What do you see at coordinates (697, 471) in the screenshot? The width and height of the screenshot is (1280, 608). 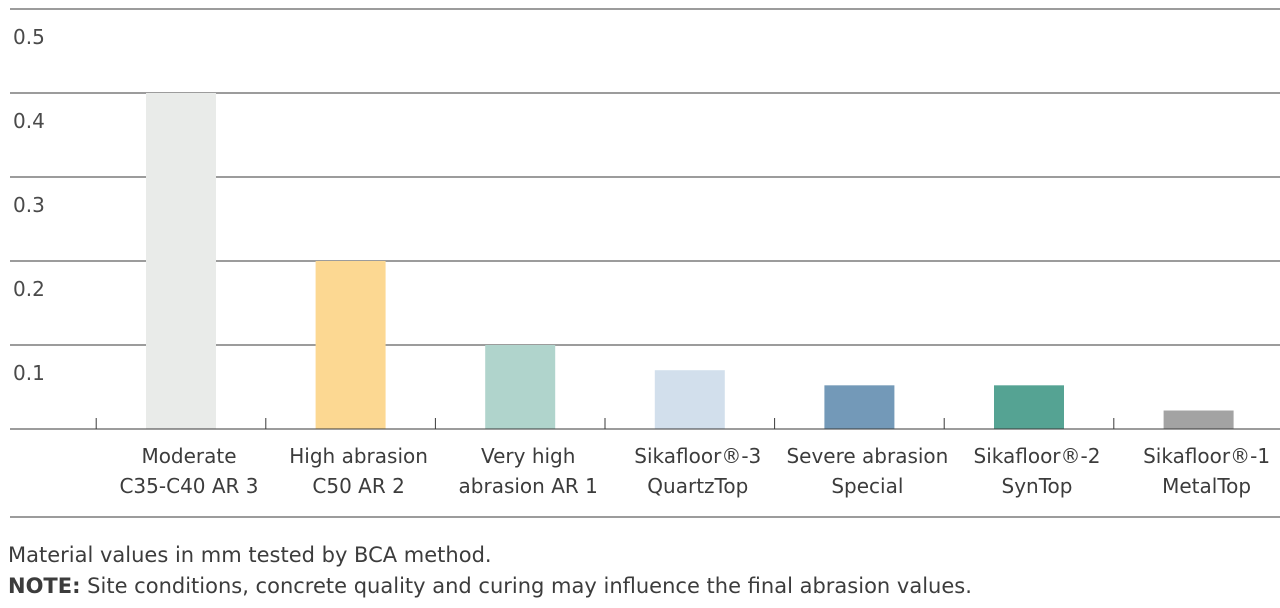 I see `category-label: Sikafloor®-3 QuartzTop` at bounding box center [697, 471].